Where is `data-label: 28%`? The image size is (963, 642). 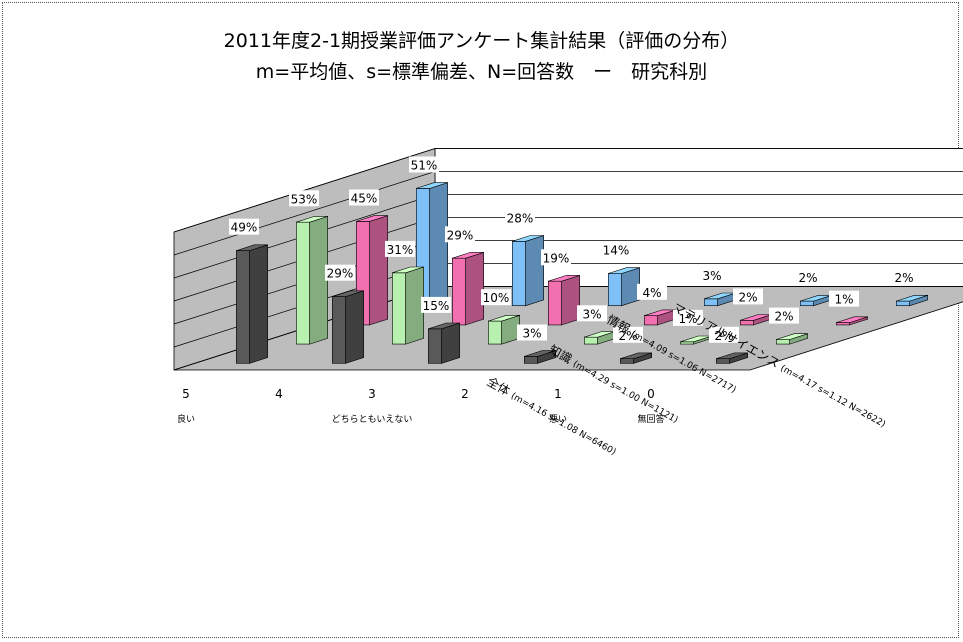 data-label: 28% is located at coordinates (520, 218).